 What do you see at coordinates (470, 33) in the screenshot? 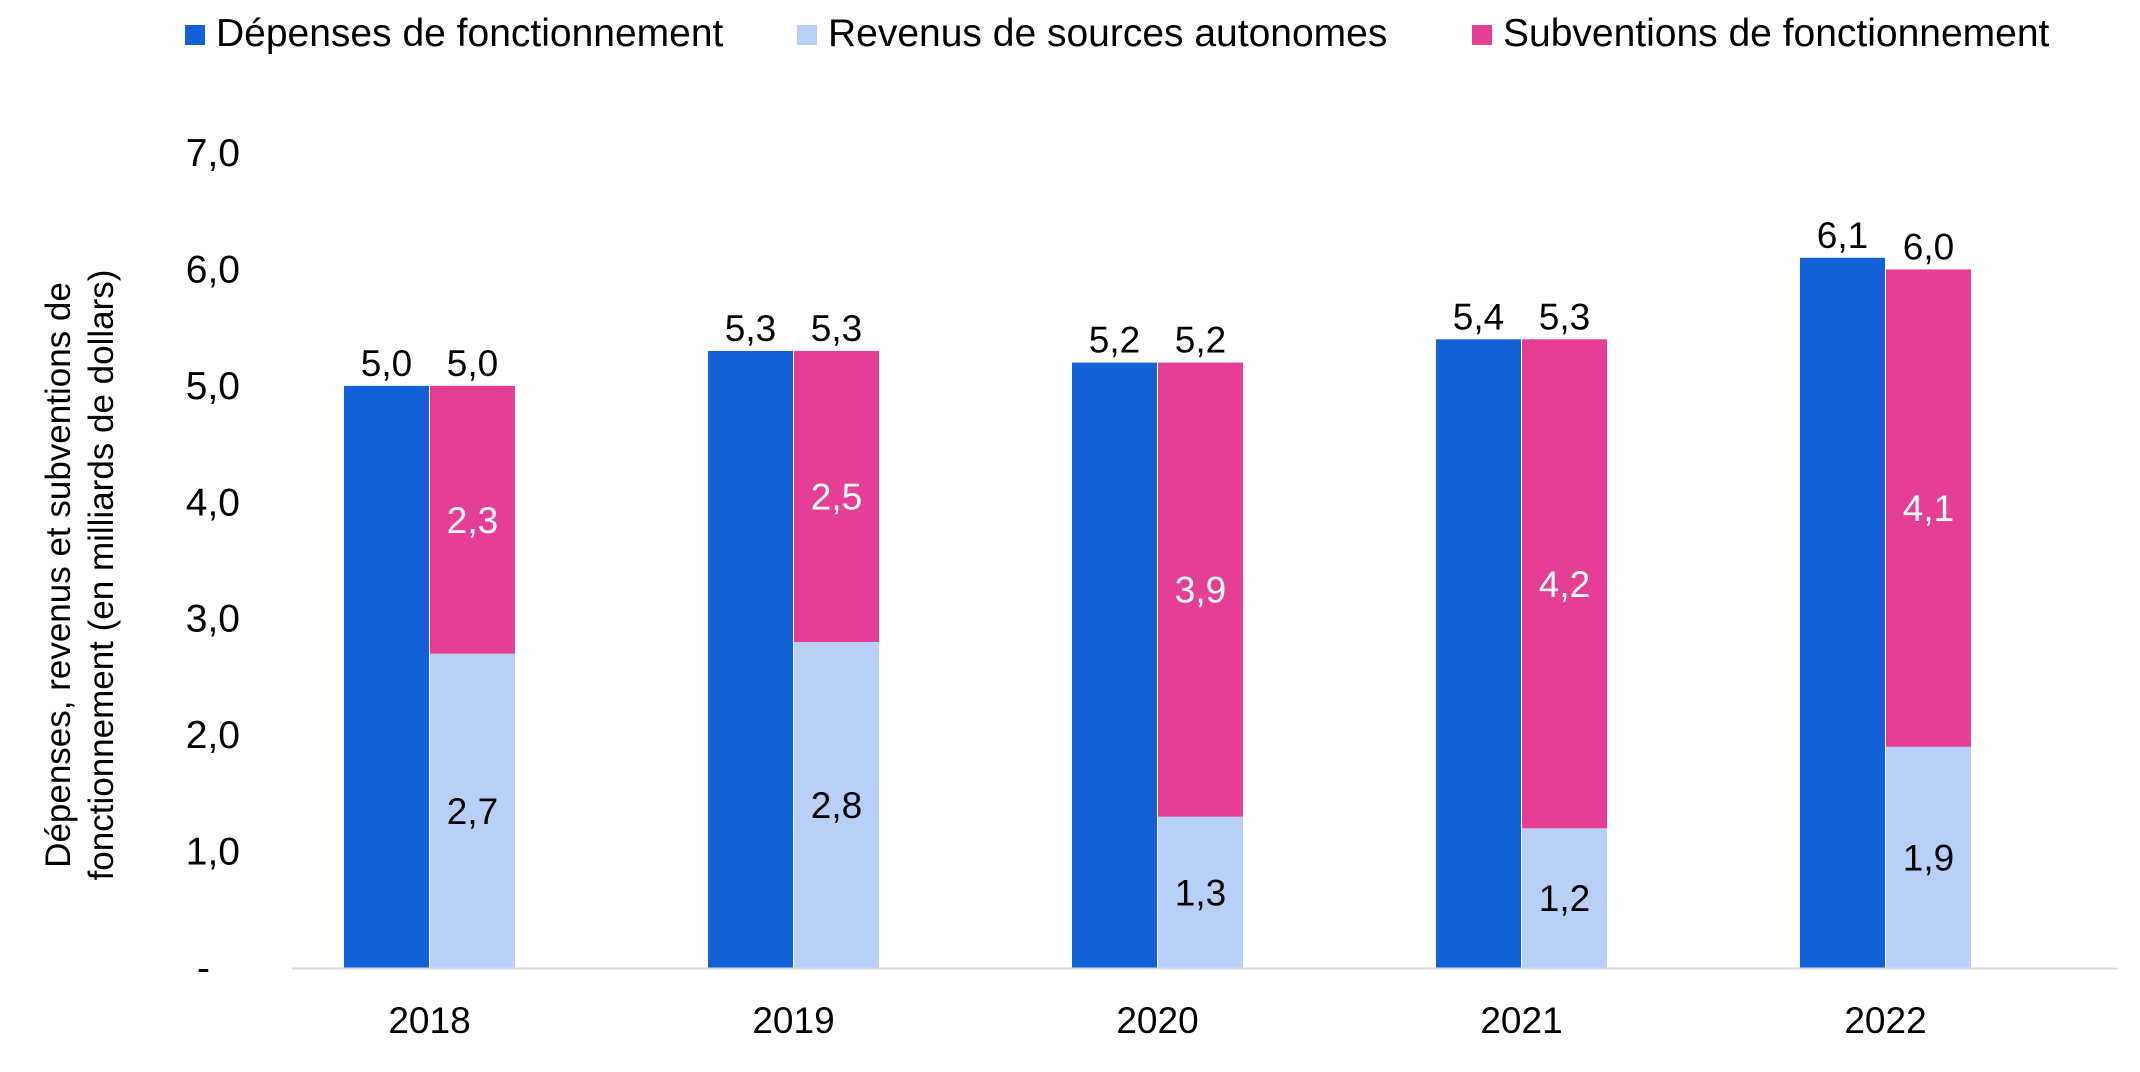
I see `legend-label: Dépenses de fonctionnement` at bounding box center [470, 33].